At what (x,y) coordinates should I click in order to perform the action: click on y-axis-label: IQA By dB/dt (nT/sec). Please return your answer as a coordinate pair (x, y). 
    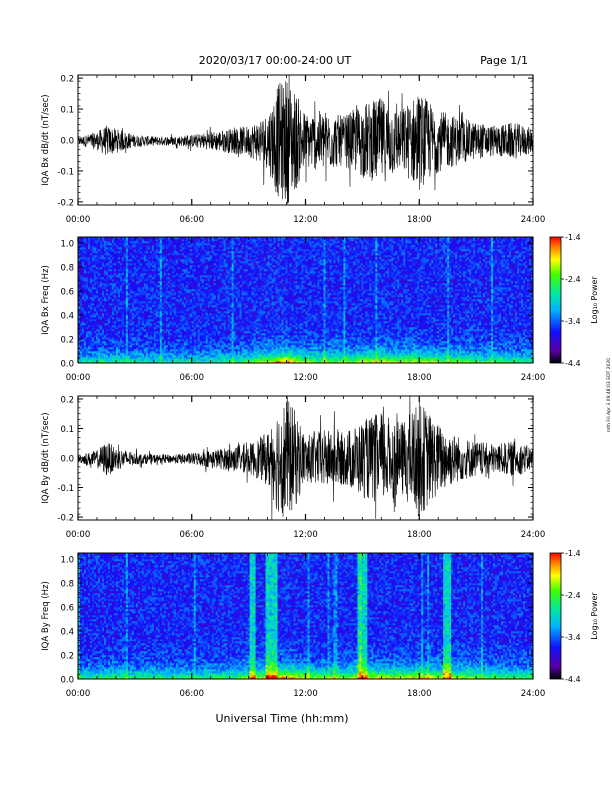
    Looking at the image, I should click on (46, 457).